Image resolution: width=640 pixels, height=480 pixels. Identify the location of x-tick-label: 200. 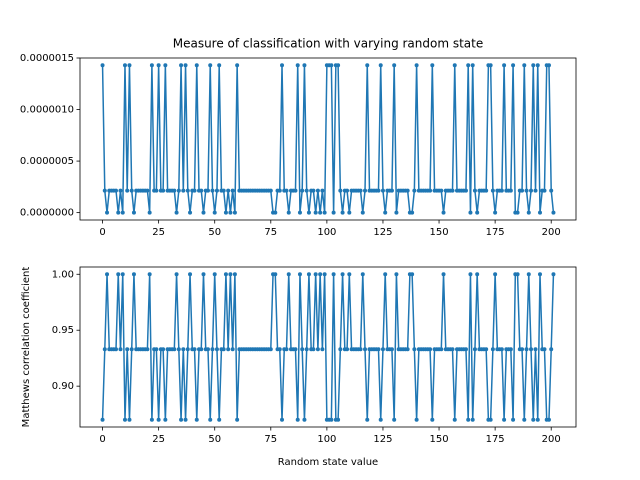
(551, 439).